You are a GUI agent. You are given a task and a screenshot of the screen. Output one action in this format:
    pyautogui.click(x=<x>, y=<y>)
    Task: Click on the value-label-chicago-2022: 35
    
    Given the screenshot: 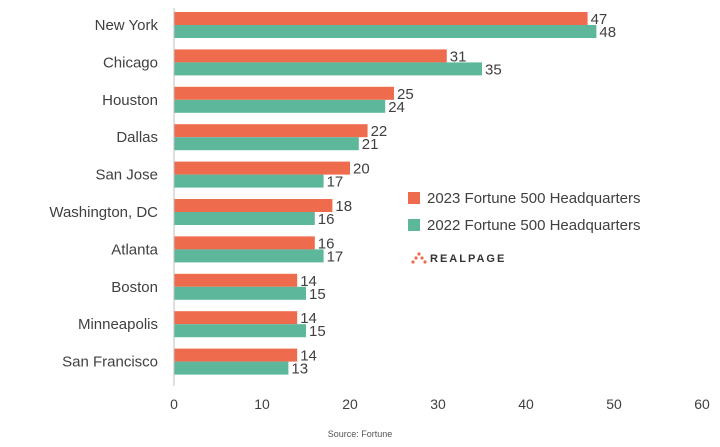 What is the action you would take?
    pyautogui.click(x=493, y=69)
    